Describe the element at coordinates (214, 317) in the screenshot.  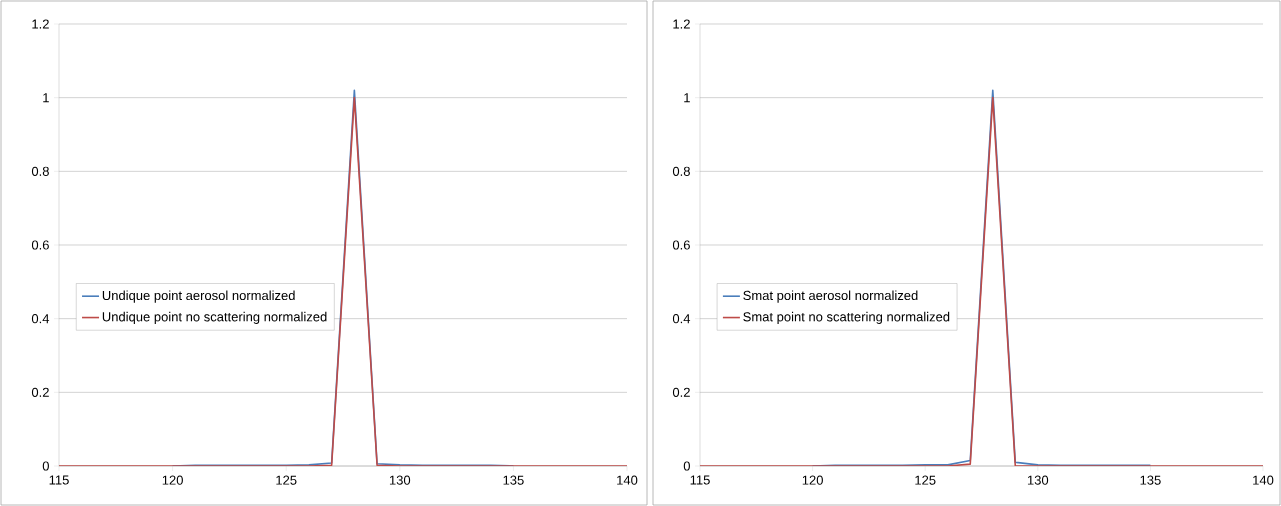
I see `legend-label: Undique point no scattering normalized` at that location.